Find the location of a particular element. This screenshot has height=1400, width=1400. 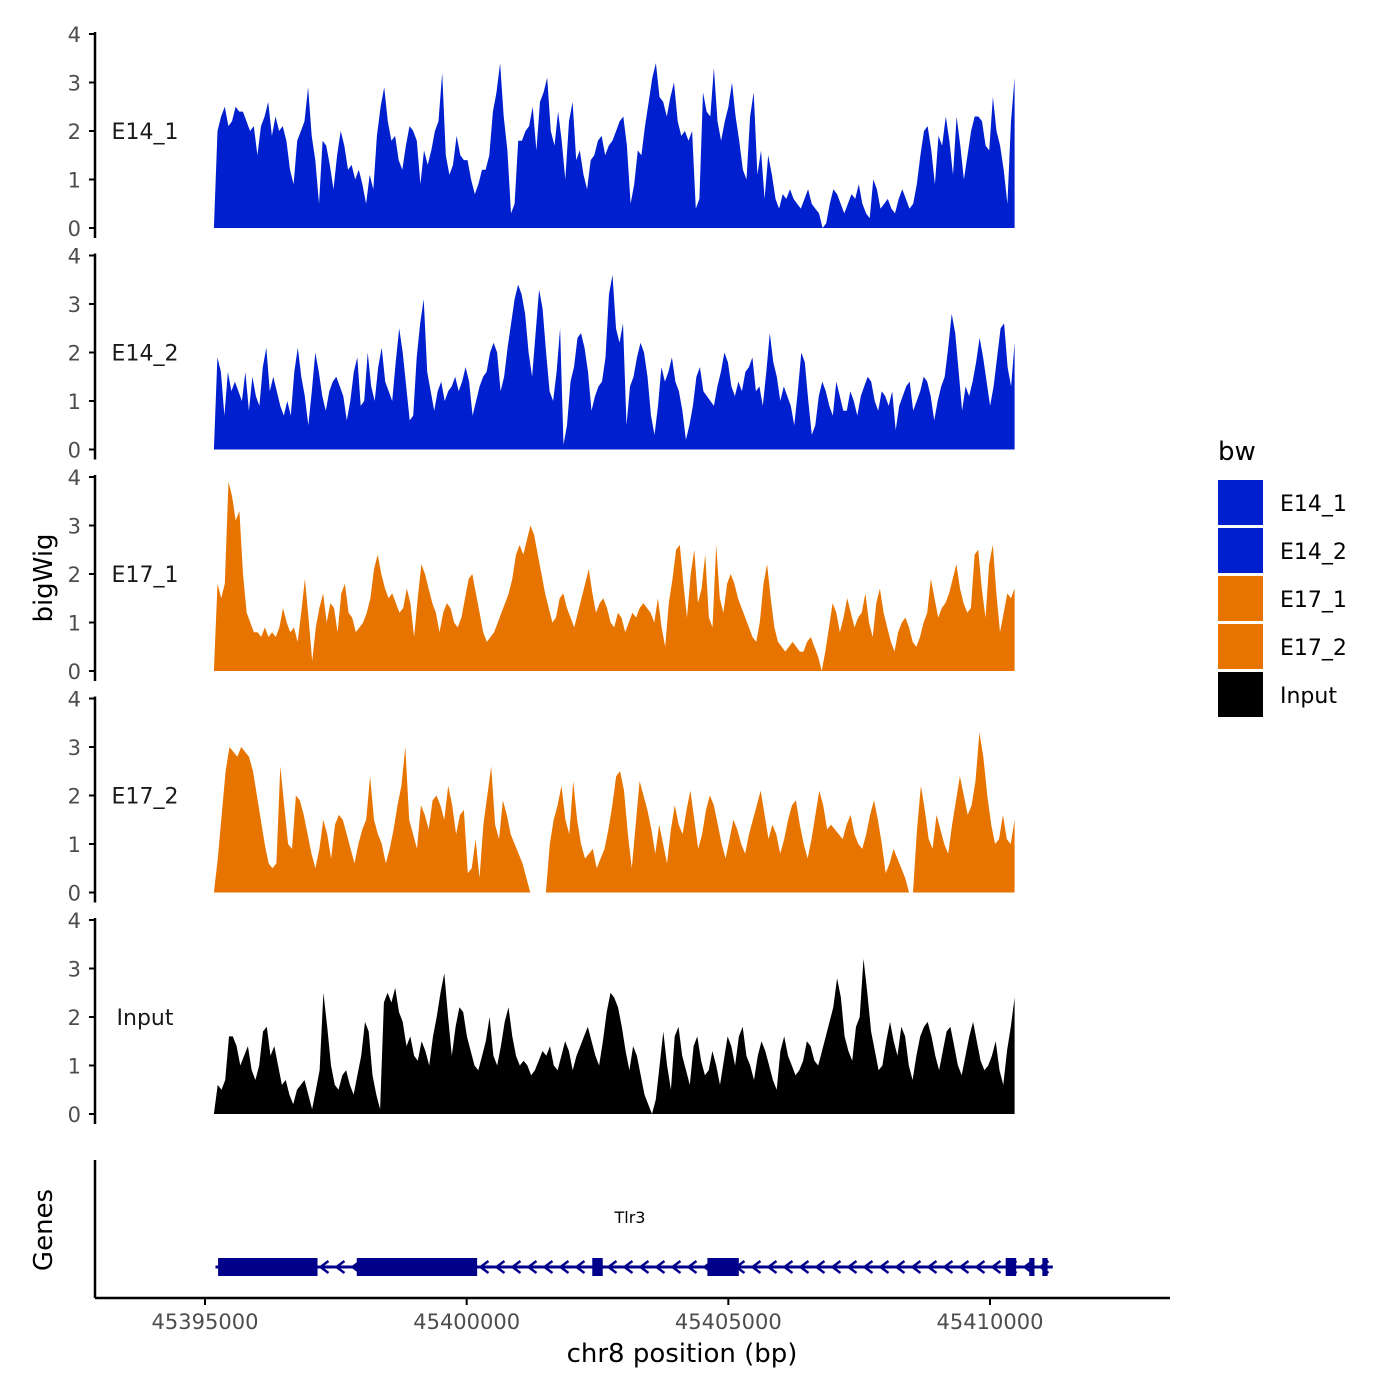

x-tick-label: 45405000 is located at coordinates (728, 1322).